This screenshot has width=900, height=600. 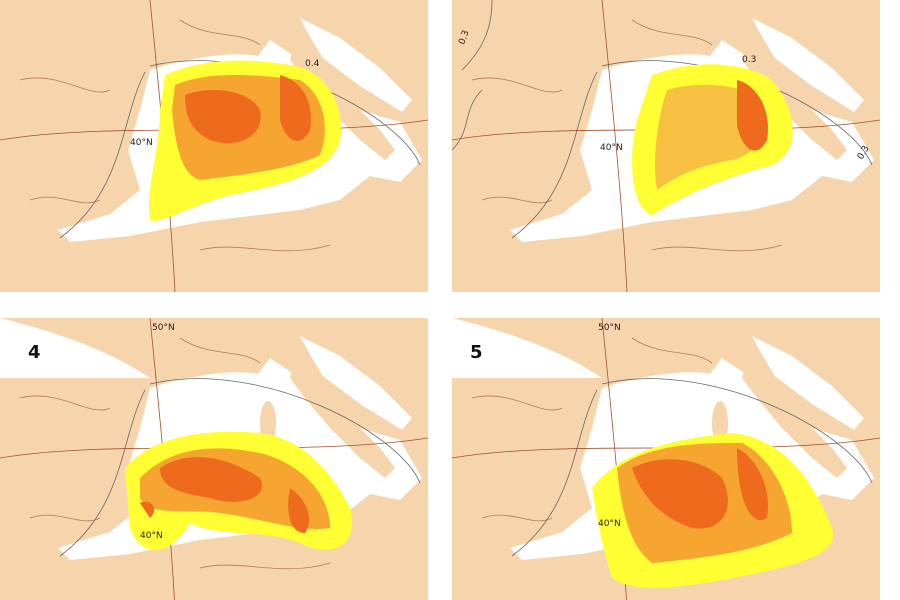 What do you see at coordinates (312, 64) in the screenshot?
I see `contour-label: 0.4` at bounding box center [312, 64].